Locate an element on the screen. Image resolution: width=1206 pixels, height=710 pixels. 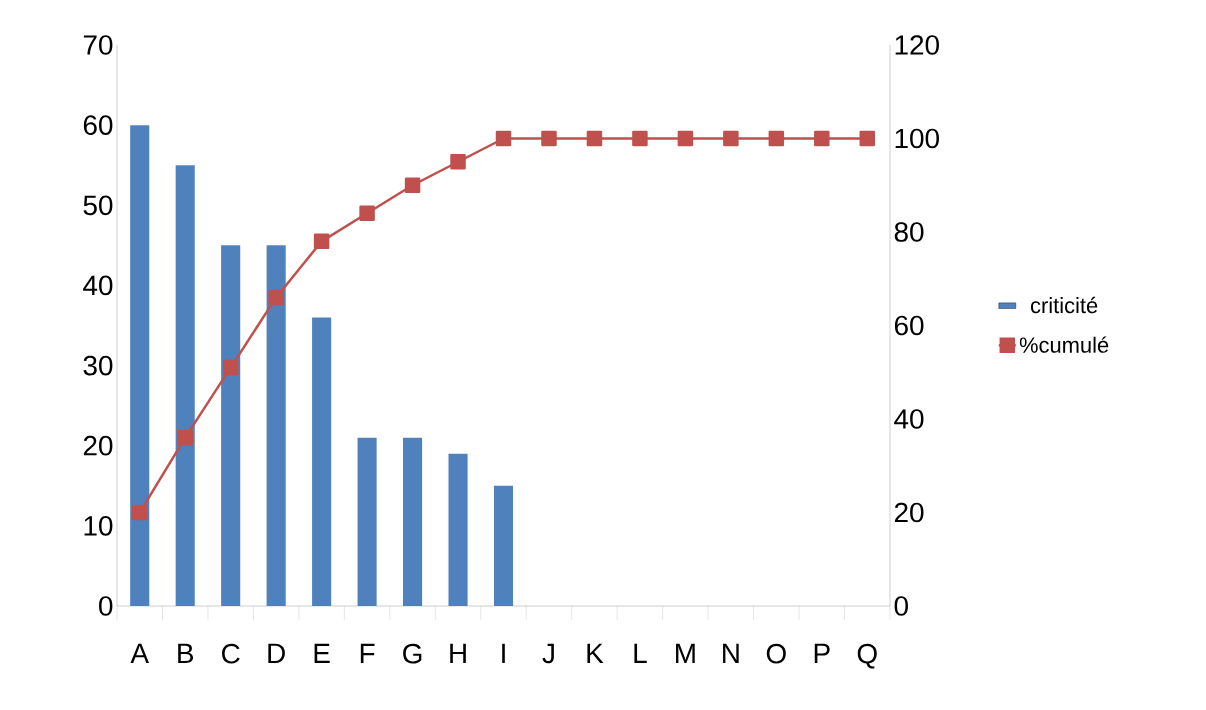
y-tick-label: 60 is located at coordinates (98, 125).